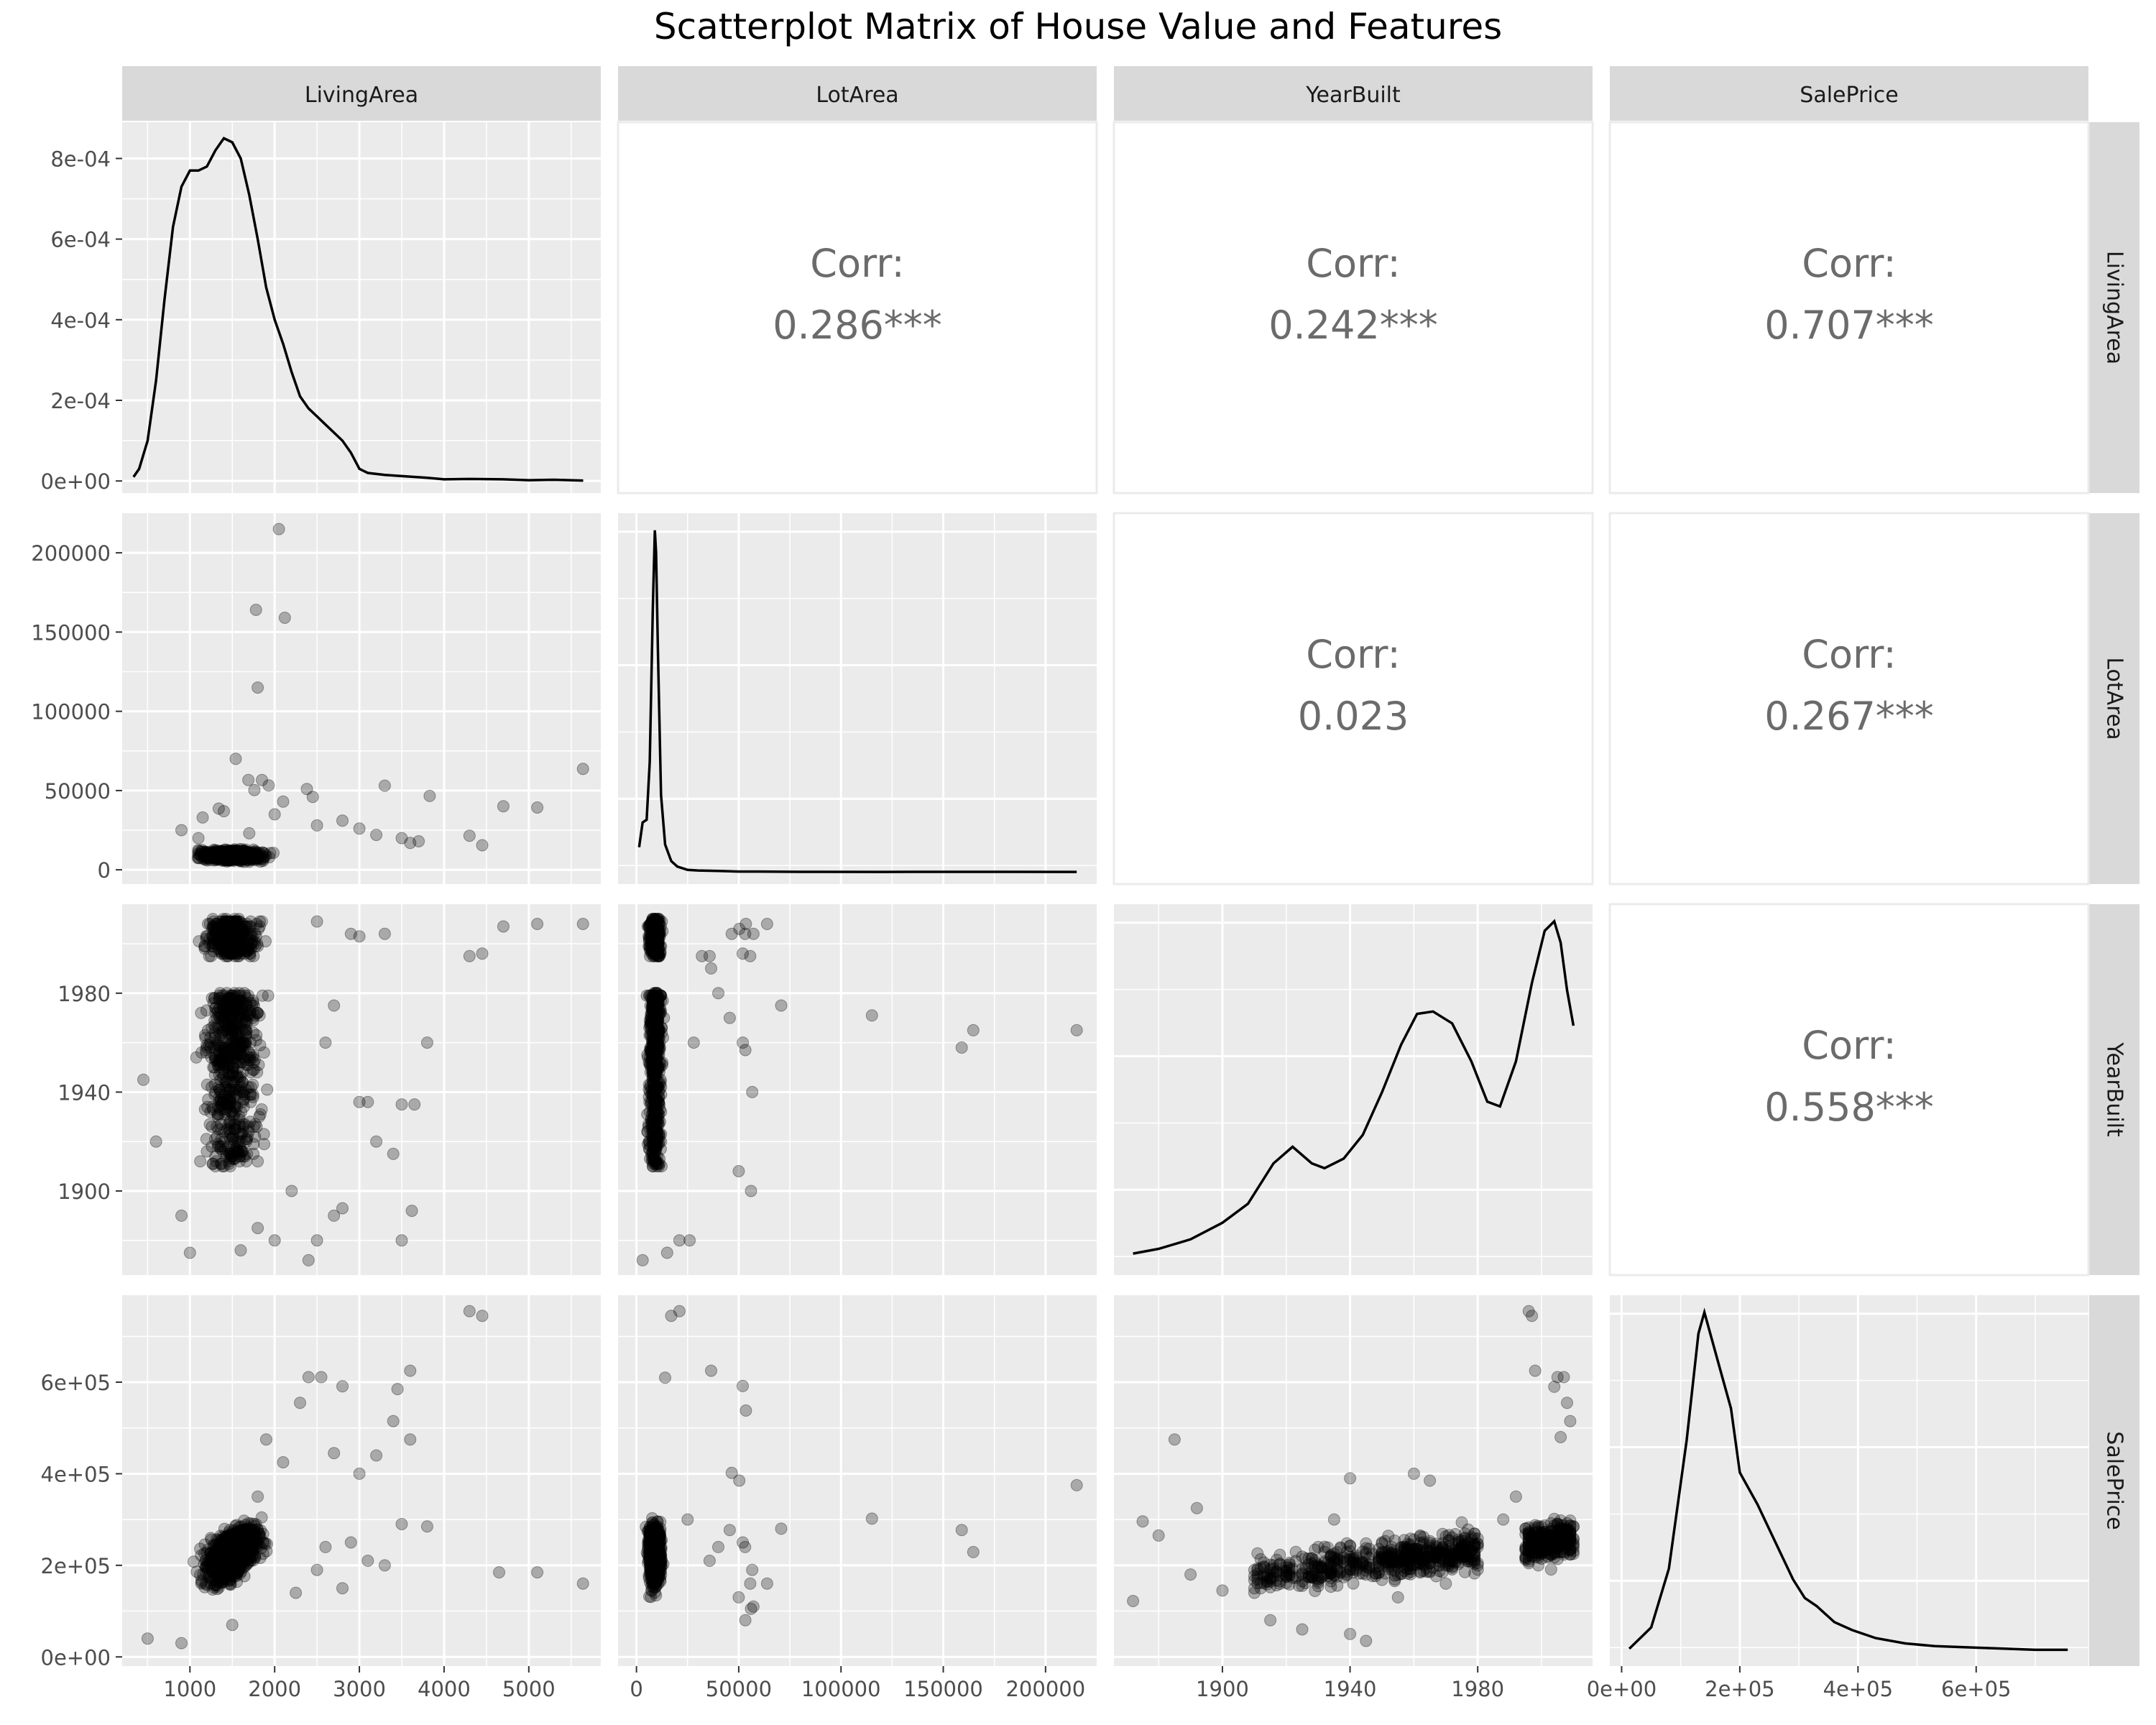 This screenshot has height=1725, width=2156. I want to click on panel-livingarea-saleprice: Corr:0.707***, so click(1849, 307).